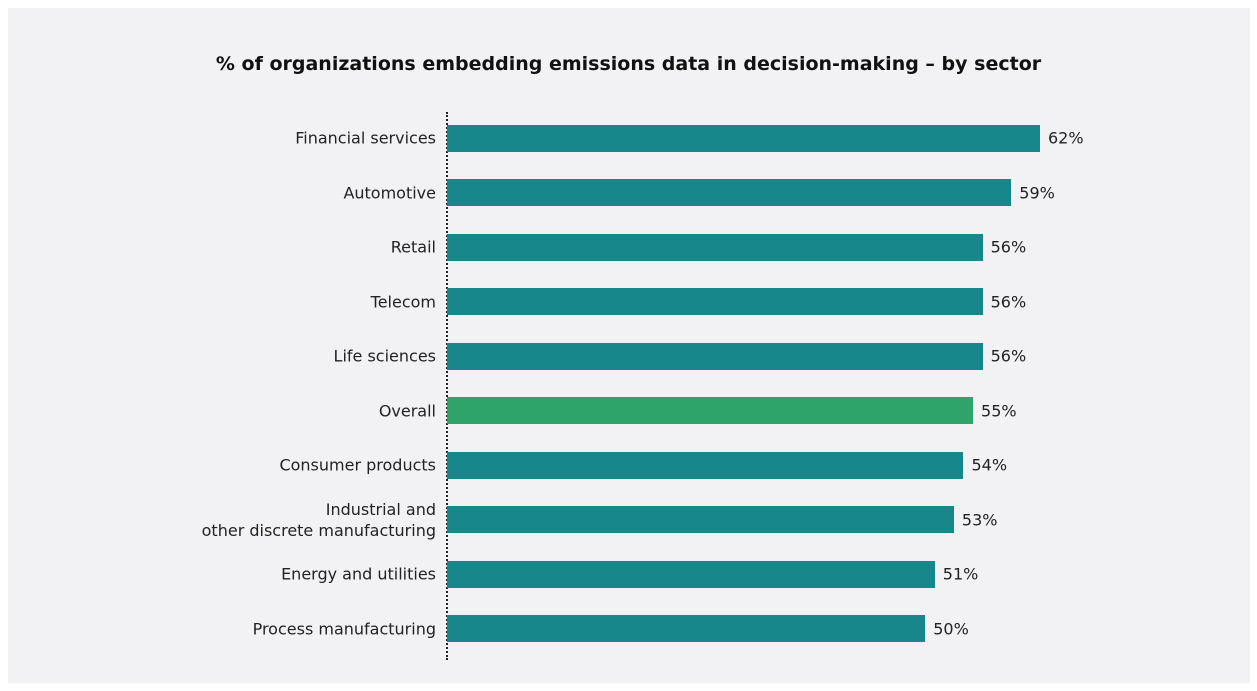  I want to click on value-label: 62%, so click(1066, 138).